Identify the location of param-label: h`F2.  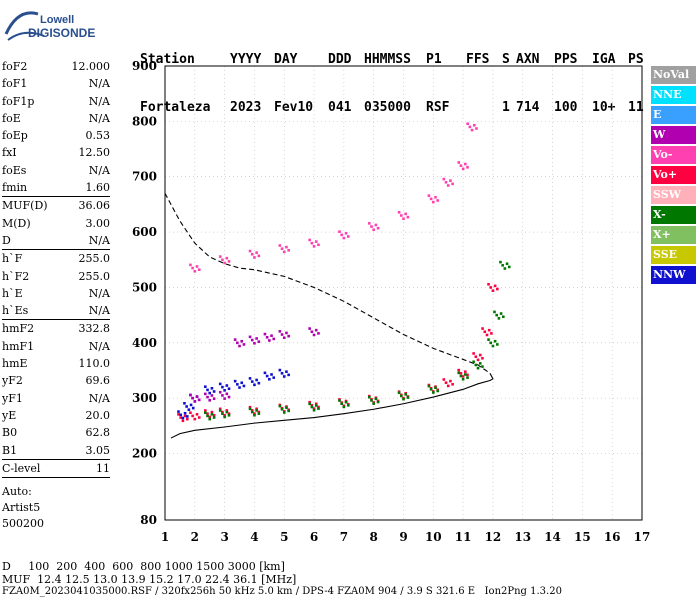
(16, 276).